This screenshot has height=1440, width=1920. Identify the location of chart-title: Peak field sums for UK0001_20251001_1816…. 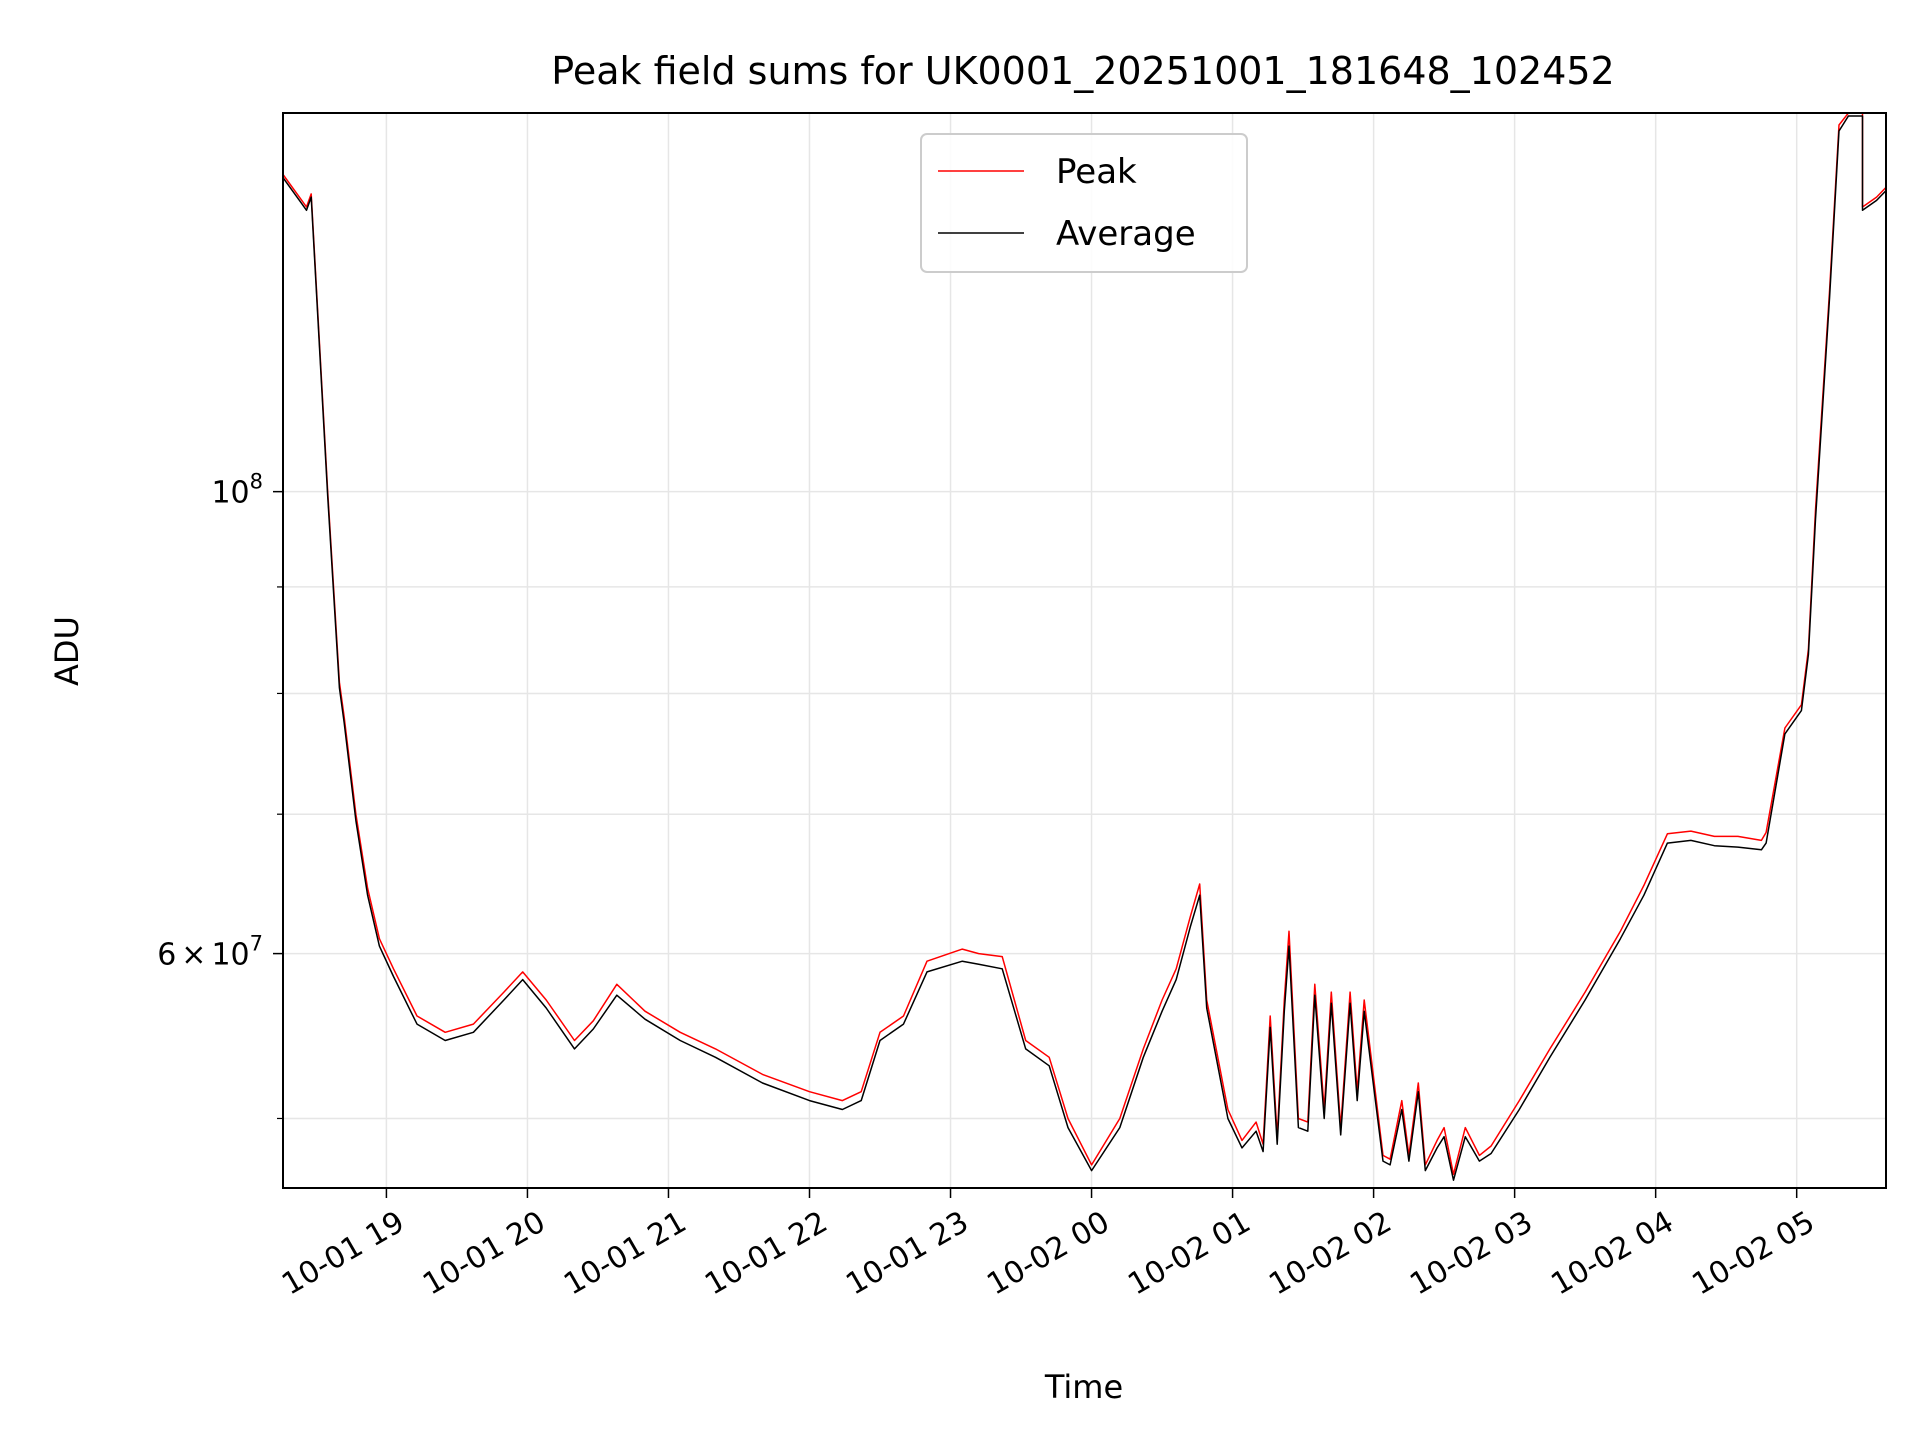
(1082, 71).